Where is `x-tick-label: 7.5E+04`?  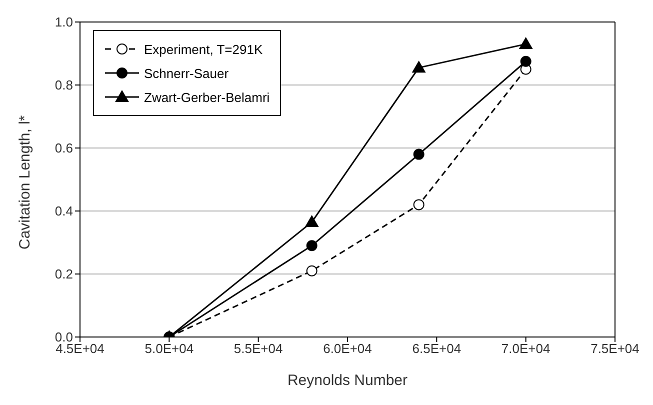 x-tick-label: 7.5E+04 is located at coordinates (615, 348).